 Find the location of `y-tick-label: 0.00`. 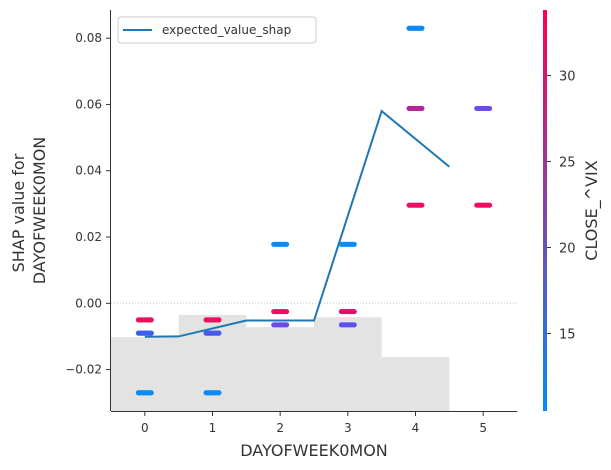

y-tick-label: 0.00 is located at coordinates (88, 303).